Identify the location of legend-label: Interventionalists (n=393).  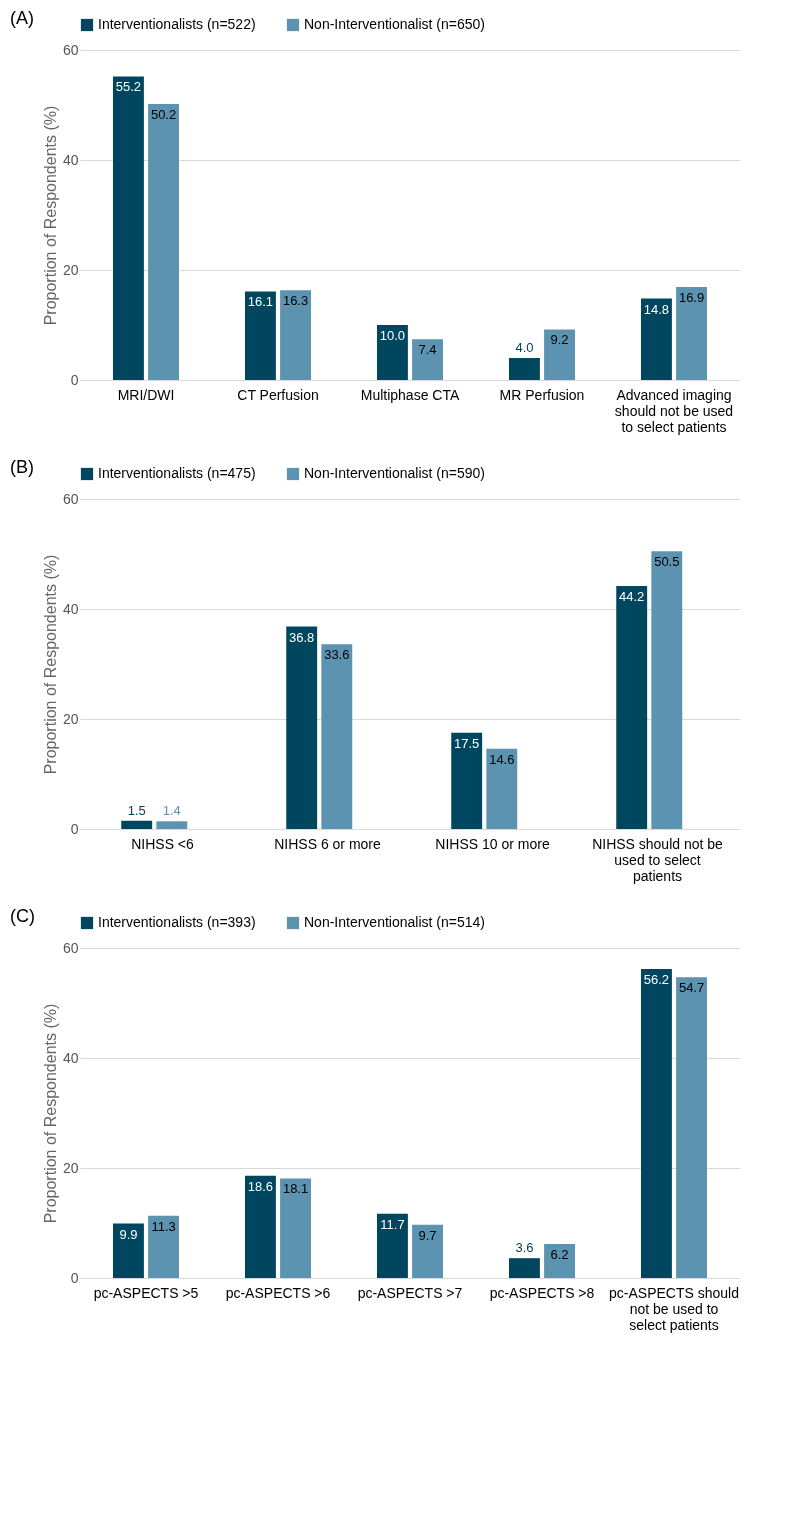
(177, 922).